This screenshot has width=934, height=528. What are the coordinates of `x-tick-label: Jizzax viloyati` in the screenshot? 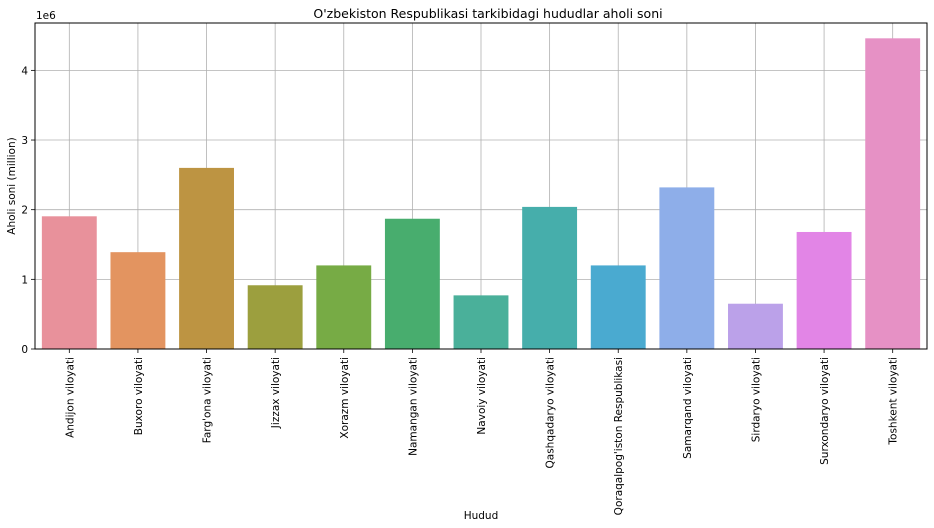 It's located at (276, 393).